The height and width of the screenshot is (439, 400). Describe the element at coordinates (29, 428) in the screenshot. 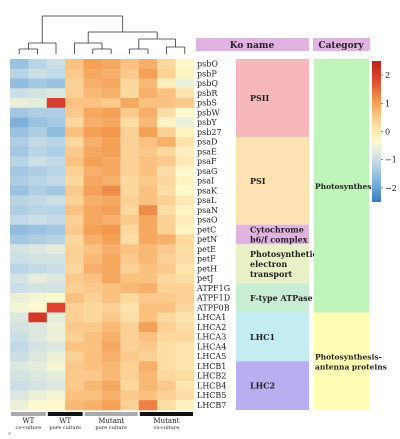

I see `sample-group-sublabel: co-culture` at that location.